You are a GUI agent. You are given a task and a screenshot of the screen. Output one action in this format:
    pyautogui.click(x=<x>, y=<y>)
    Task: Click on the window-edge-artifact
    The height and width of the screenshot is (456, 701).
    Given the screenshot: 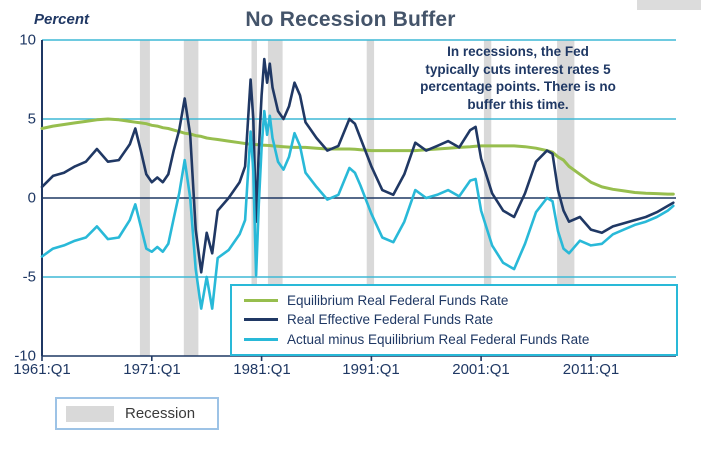 What is the action you would take?
    pyautogui.click(x=669, y=5)
    